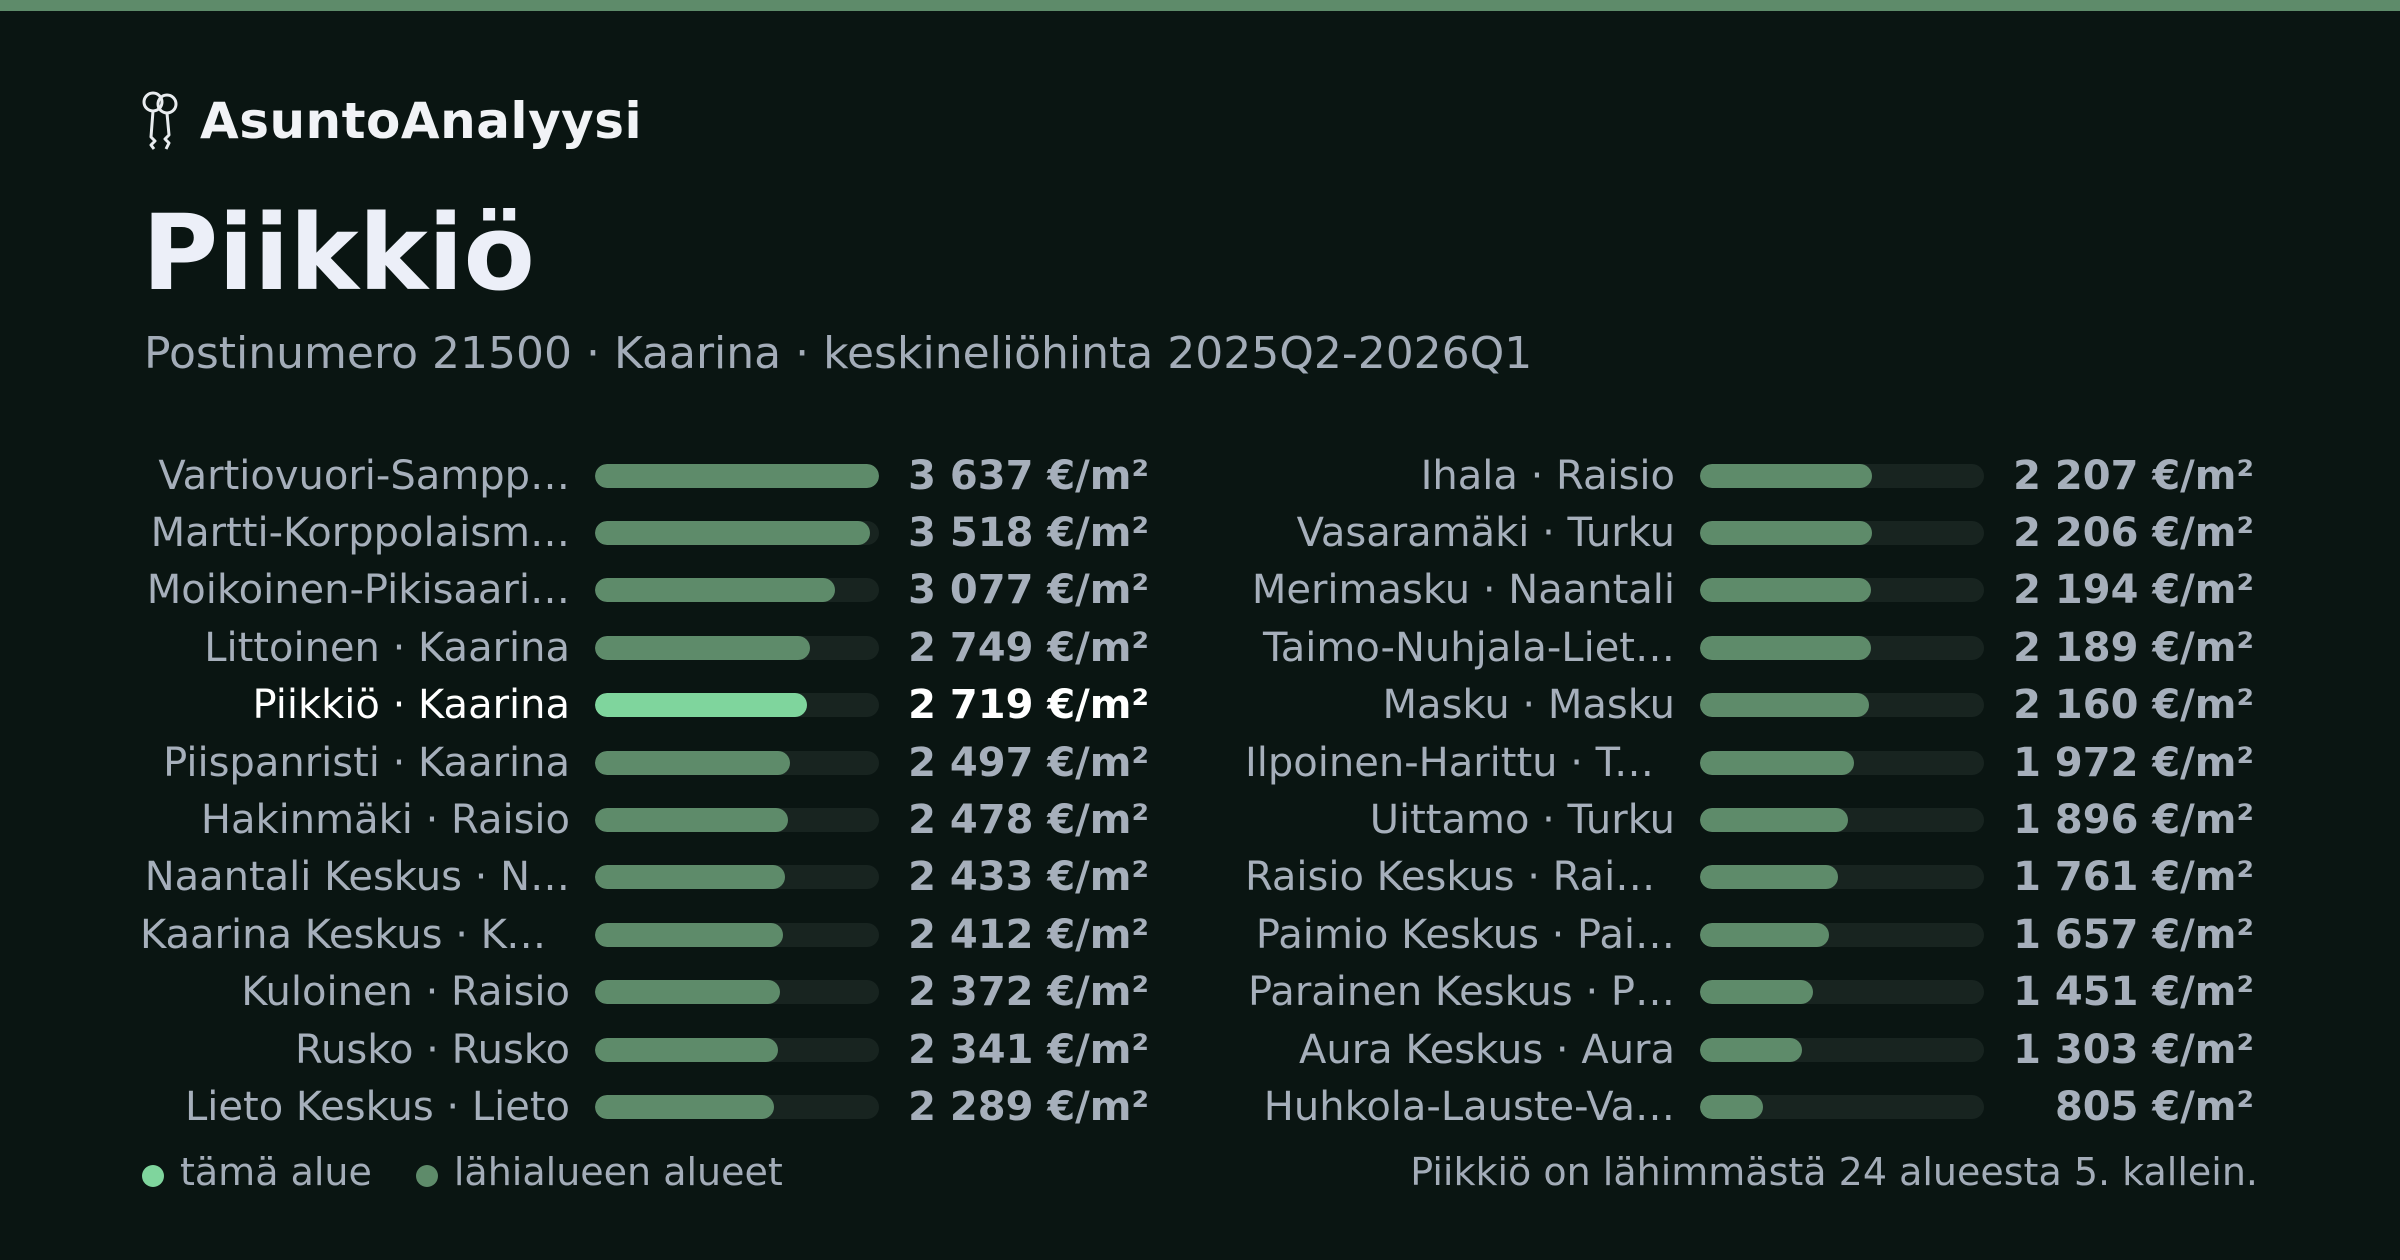 This screenshot has width=2400, height=1260. What do you see at coordinates (1028, 820) in the screenshot?
I see `bar-value-label: 2 478 €/m²` at bounding box center [1028, 820].